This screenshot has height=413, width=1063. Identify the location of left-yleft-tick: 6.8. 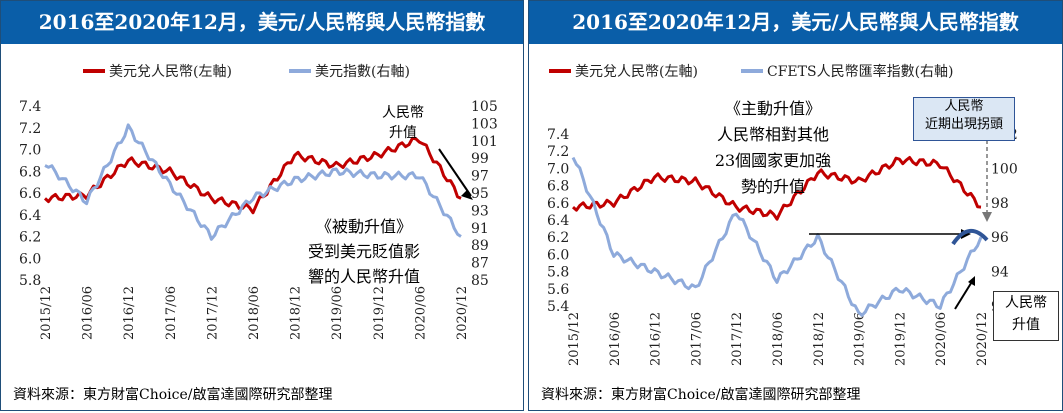
(30, 172).